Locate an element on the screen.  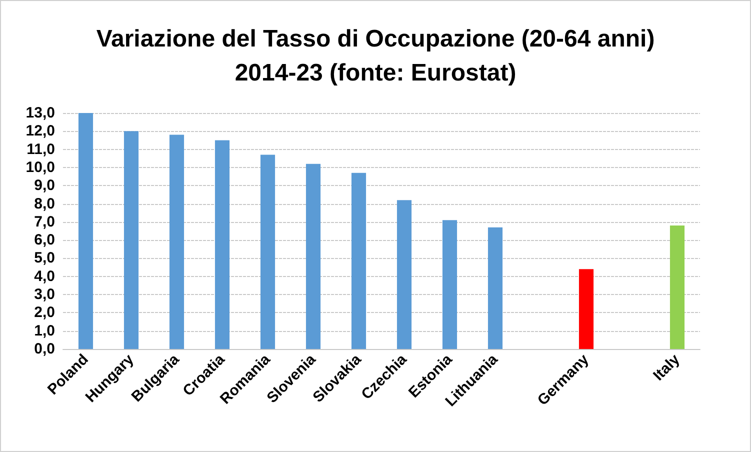
y-tick-label: 8,0 is located at coordinates (44, 203).